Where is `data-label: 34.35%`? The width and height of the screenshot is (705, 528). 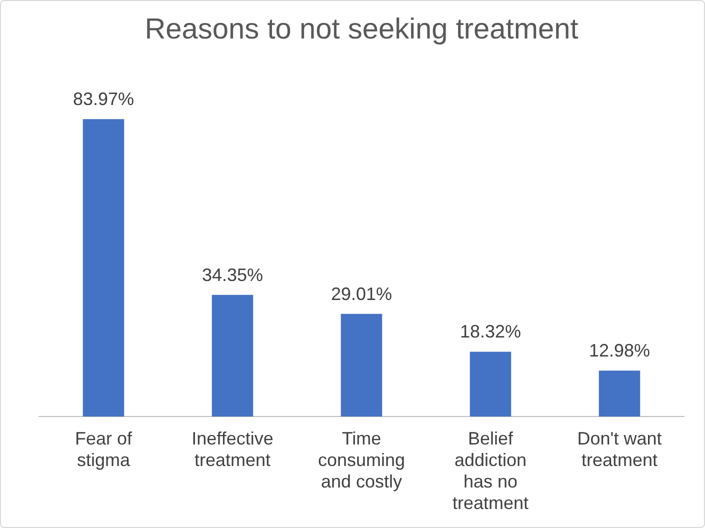
data-label: 34.35% is located at coordinates (233, 274).